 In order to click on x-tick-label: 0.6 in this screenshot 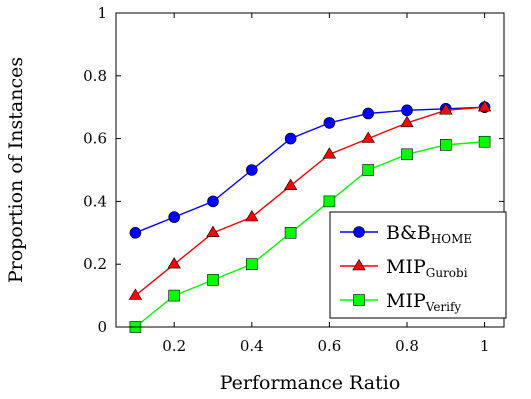, I will do `click(329, 346)`.